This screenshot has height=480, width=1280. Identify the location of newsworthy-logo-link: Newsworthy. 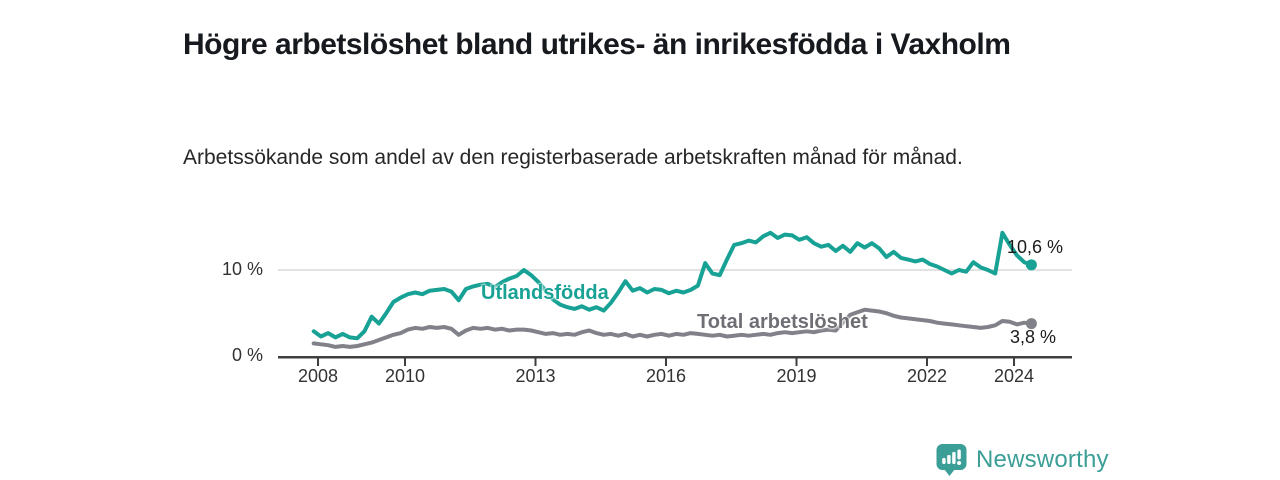
(1022, 460).